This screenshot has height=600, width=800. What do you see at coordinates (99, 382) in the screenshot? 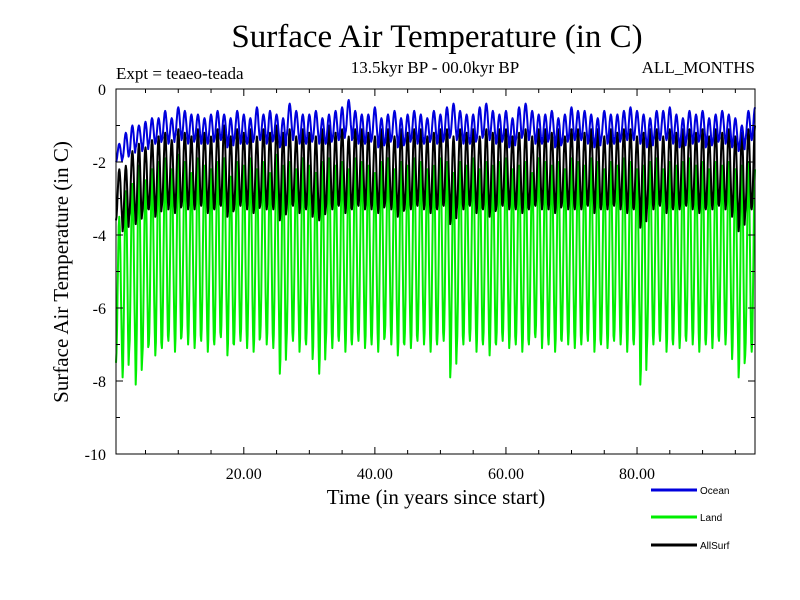
I see `y-tick-label: -8` at bounding box center [99, 382].